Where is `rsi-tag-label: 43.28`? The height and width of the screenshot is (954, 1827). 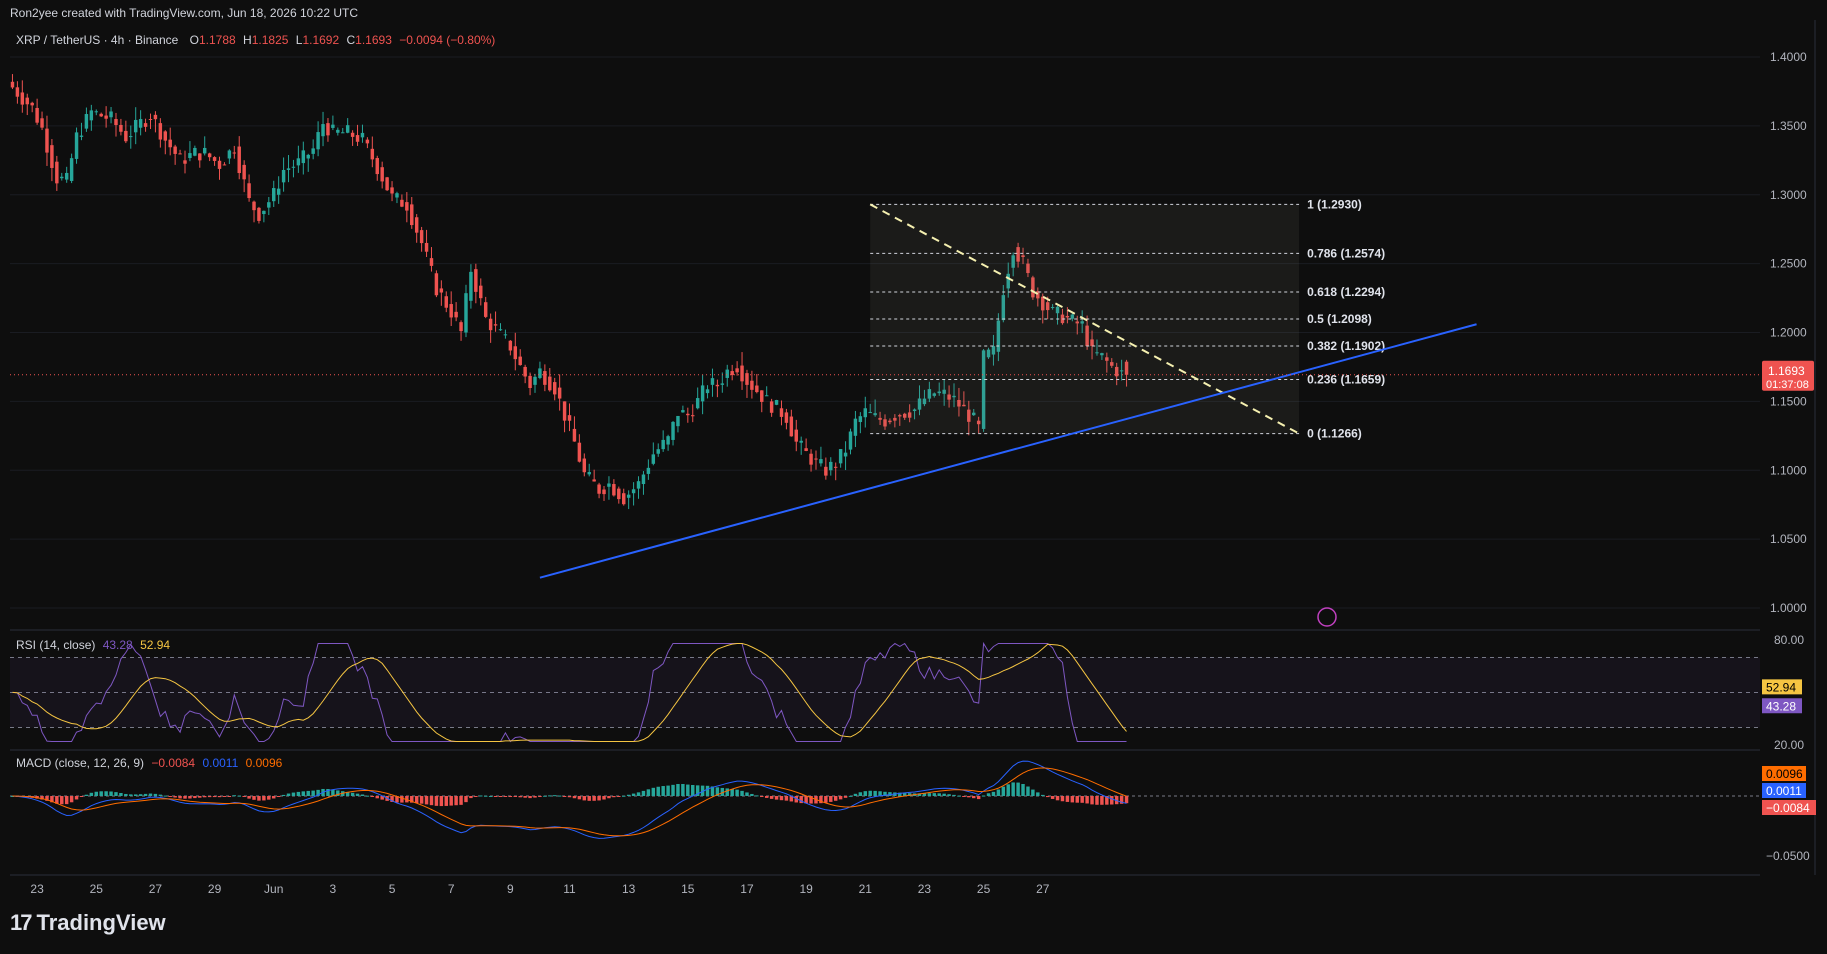
rsi-tag-label: 43.28 is located at coordinates (1781, 706).